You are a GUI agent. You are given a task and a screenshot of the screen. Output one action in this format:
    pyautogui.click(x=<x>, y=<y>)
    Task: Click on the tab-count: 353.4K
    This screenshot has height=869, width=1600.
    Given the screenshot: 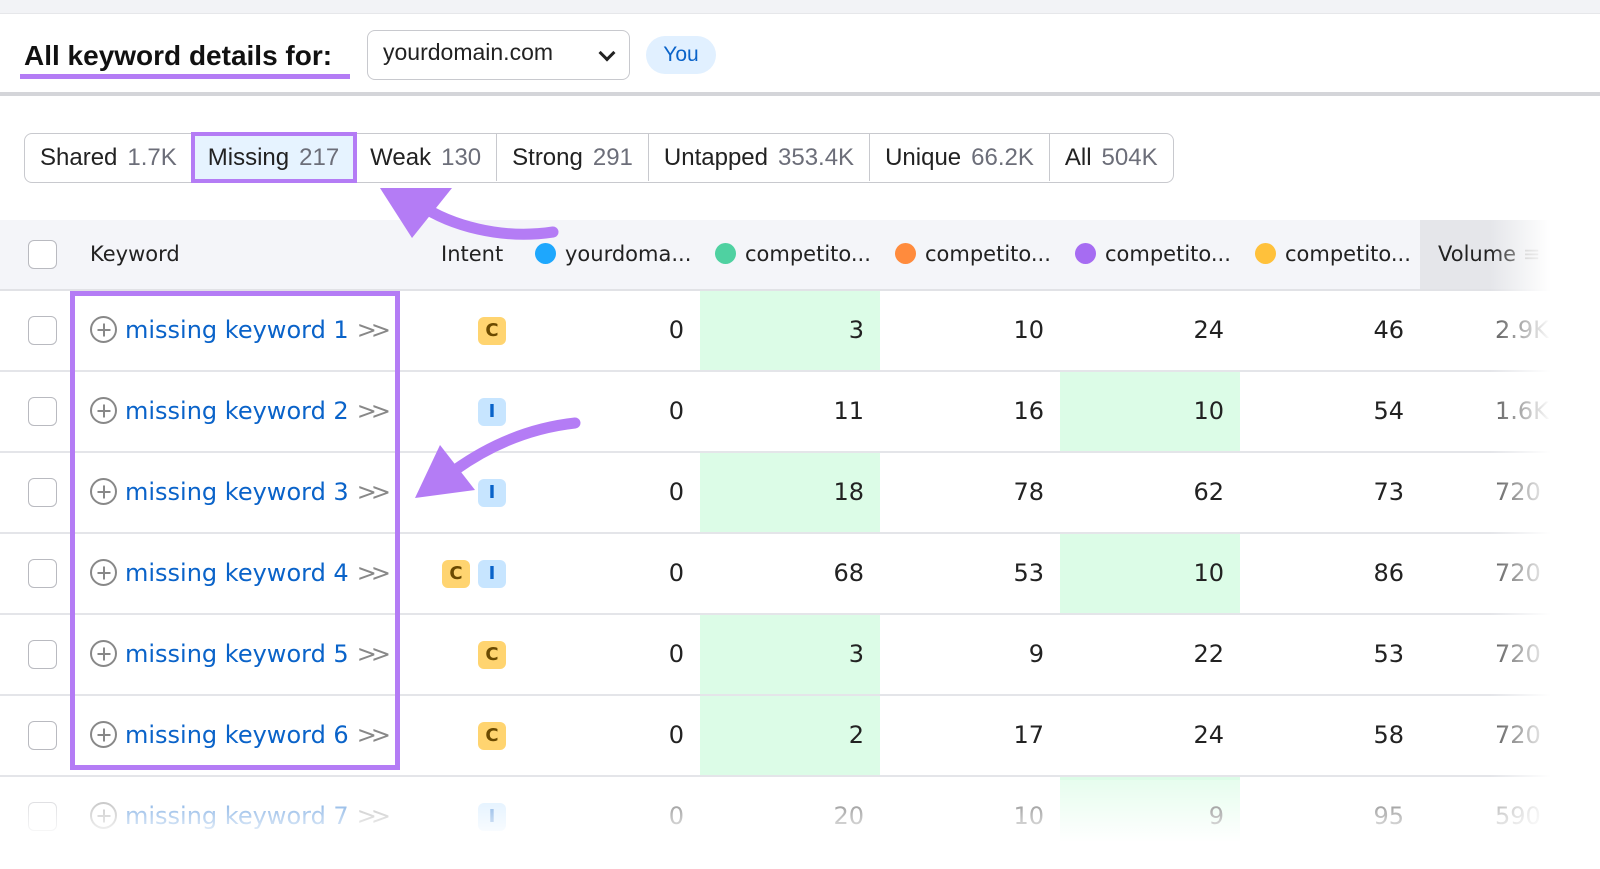 What is the action you would take?
    pyautogui.click(x=816, y=157)
    